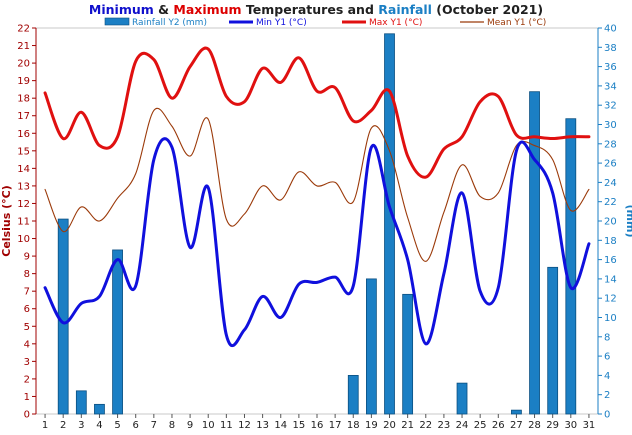  I want to click on y-left-tick-label: 20, so click(23, 64).